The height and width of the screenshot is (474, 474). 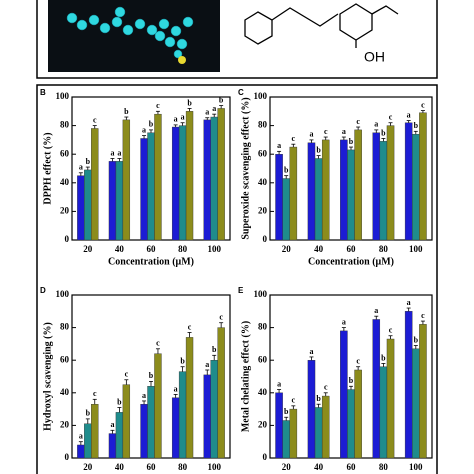 What do you see at coordinates (65, 182) in the screenshot?
I see `y-tick-label: 40` at bounding box center [65, 182].